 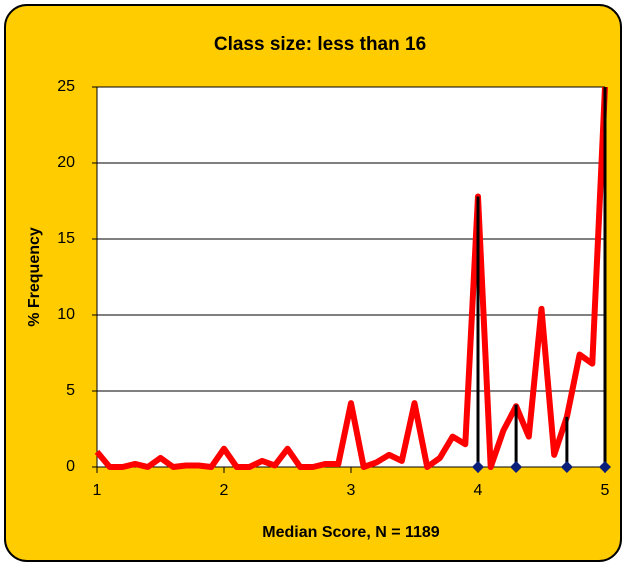 What do you see at coordinates (66, 86) in the screenshot?
I see `y-tick-label: 25` at bounding box center [66, 86].